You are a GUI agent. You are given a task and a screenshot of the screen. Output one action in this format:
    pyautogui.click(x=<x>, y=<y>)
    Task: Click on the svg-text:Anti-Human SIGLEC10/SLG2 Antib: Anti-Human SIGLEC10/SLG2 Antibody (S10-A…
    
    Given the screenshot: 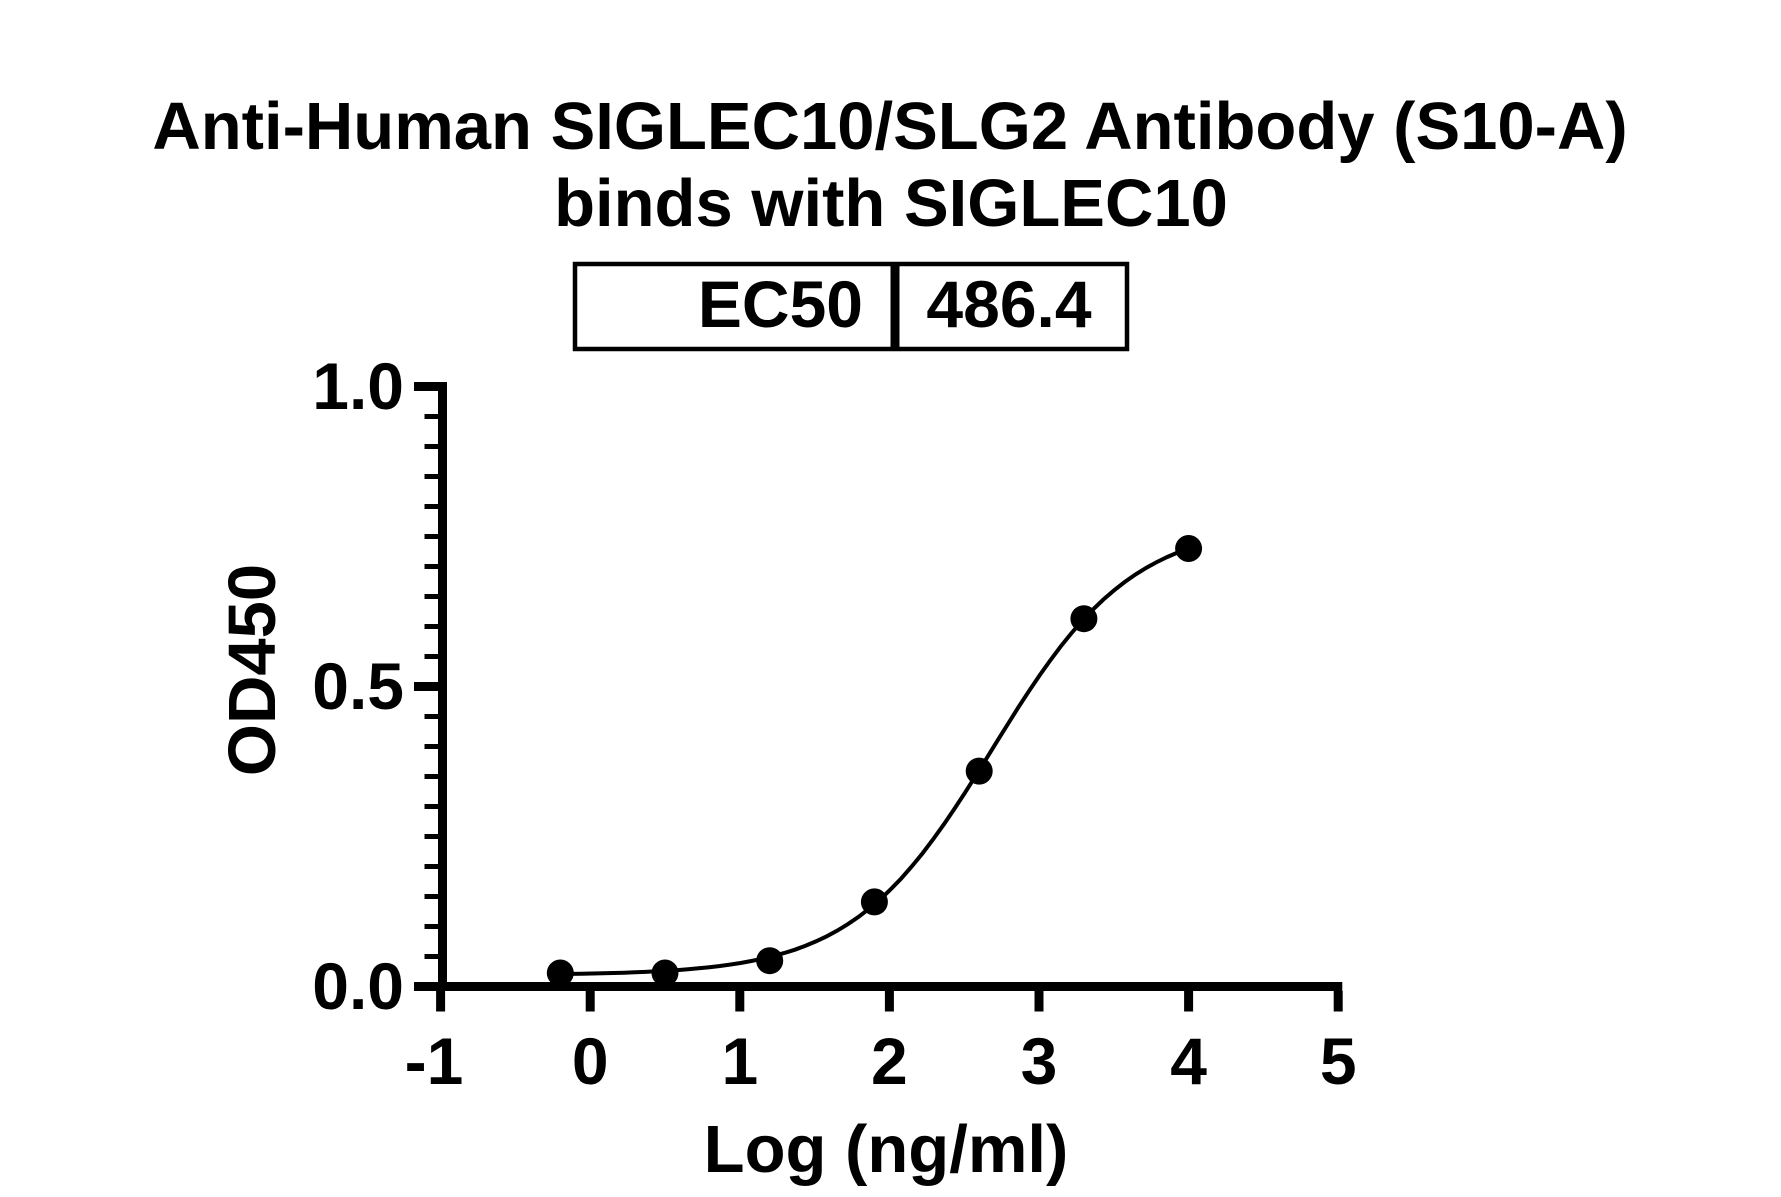 What is the action you would take?
    pyautogui.click(x=889, y=126)
    